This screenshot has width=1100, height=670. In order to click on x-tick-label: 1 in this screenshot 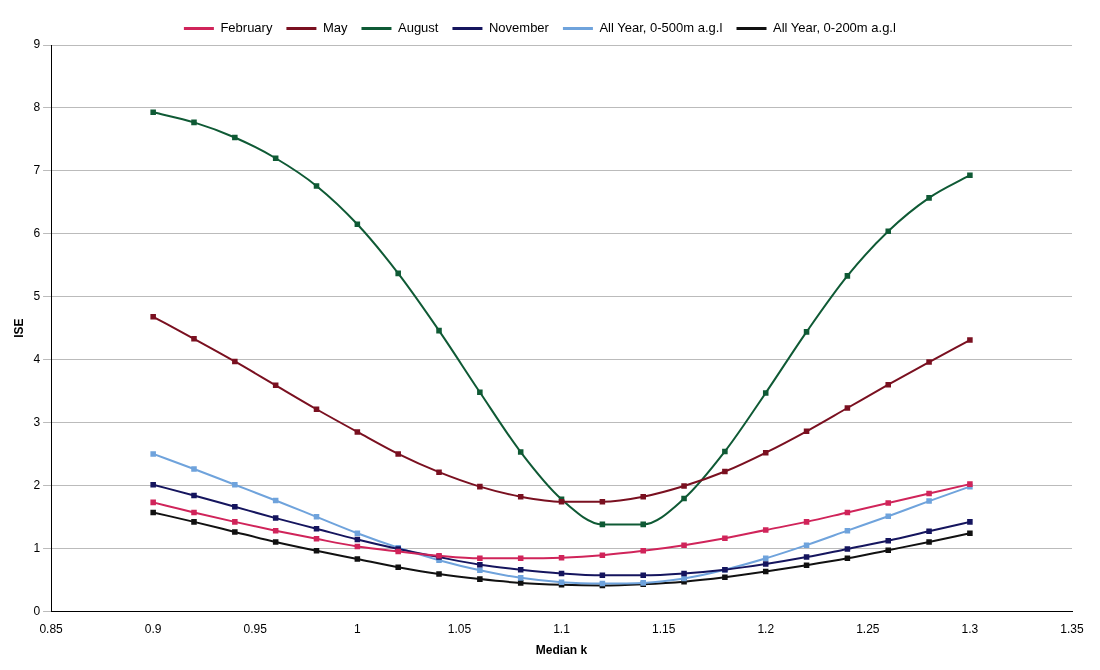, I will do `click(358, 628)`.